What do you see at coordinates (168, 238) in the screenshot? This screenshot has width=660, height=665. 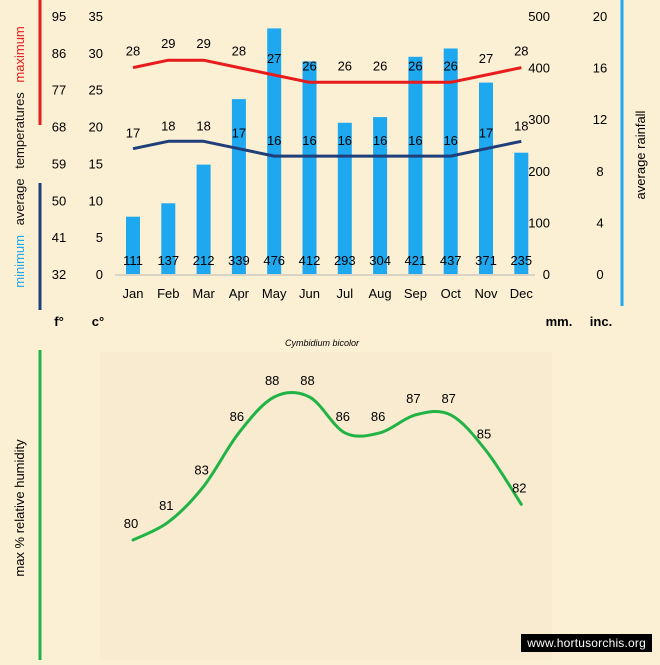 I see `rainfall-bar-feb` at bounding box center [168, 238].